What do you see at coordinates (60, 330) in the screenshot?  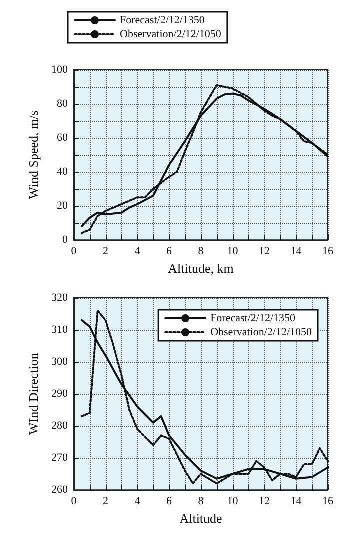 I see `y-tick-label: 310` at bounding box center [60, 330].